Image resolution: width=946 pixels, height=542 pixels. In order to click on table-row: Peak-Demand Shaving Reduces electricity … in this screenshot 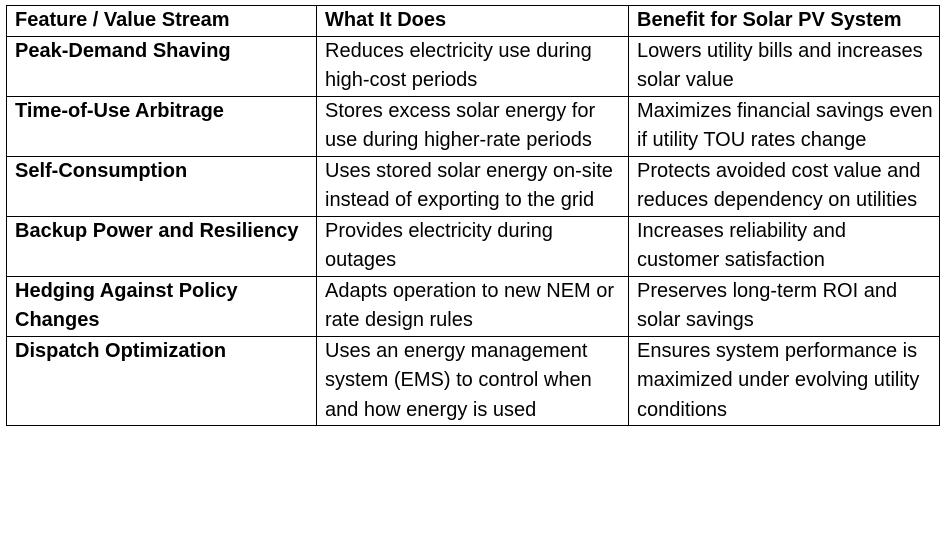, I will do `click(473, 66)`.